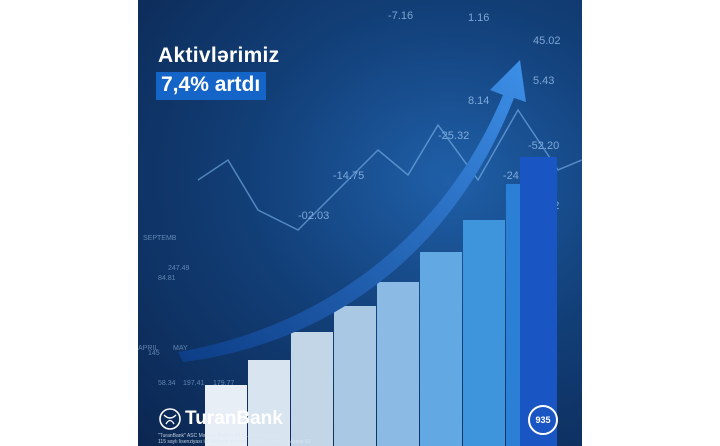  What do you see at coordinates (479, 101) in the screenshot?
I see `ticker-value: 8.14` at bounding box center [479, 101].